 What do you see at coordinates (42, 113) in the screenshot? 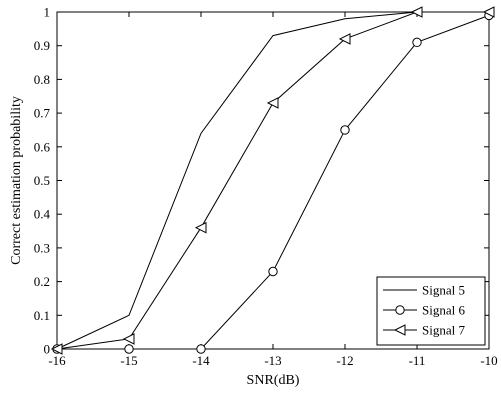
I see `y-tick-label: 0.7` at bounding box center [42, 113].